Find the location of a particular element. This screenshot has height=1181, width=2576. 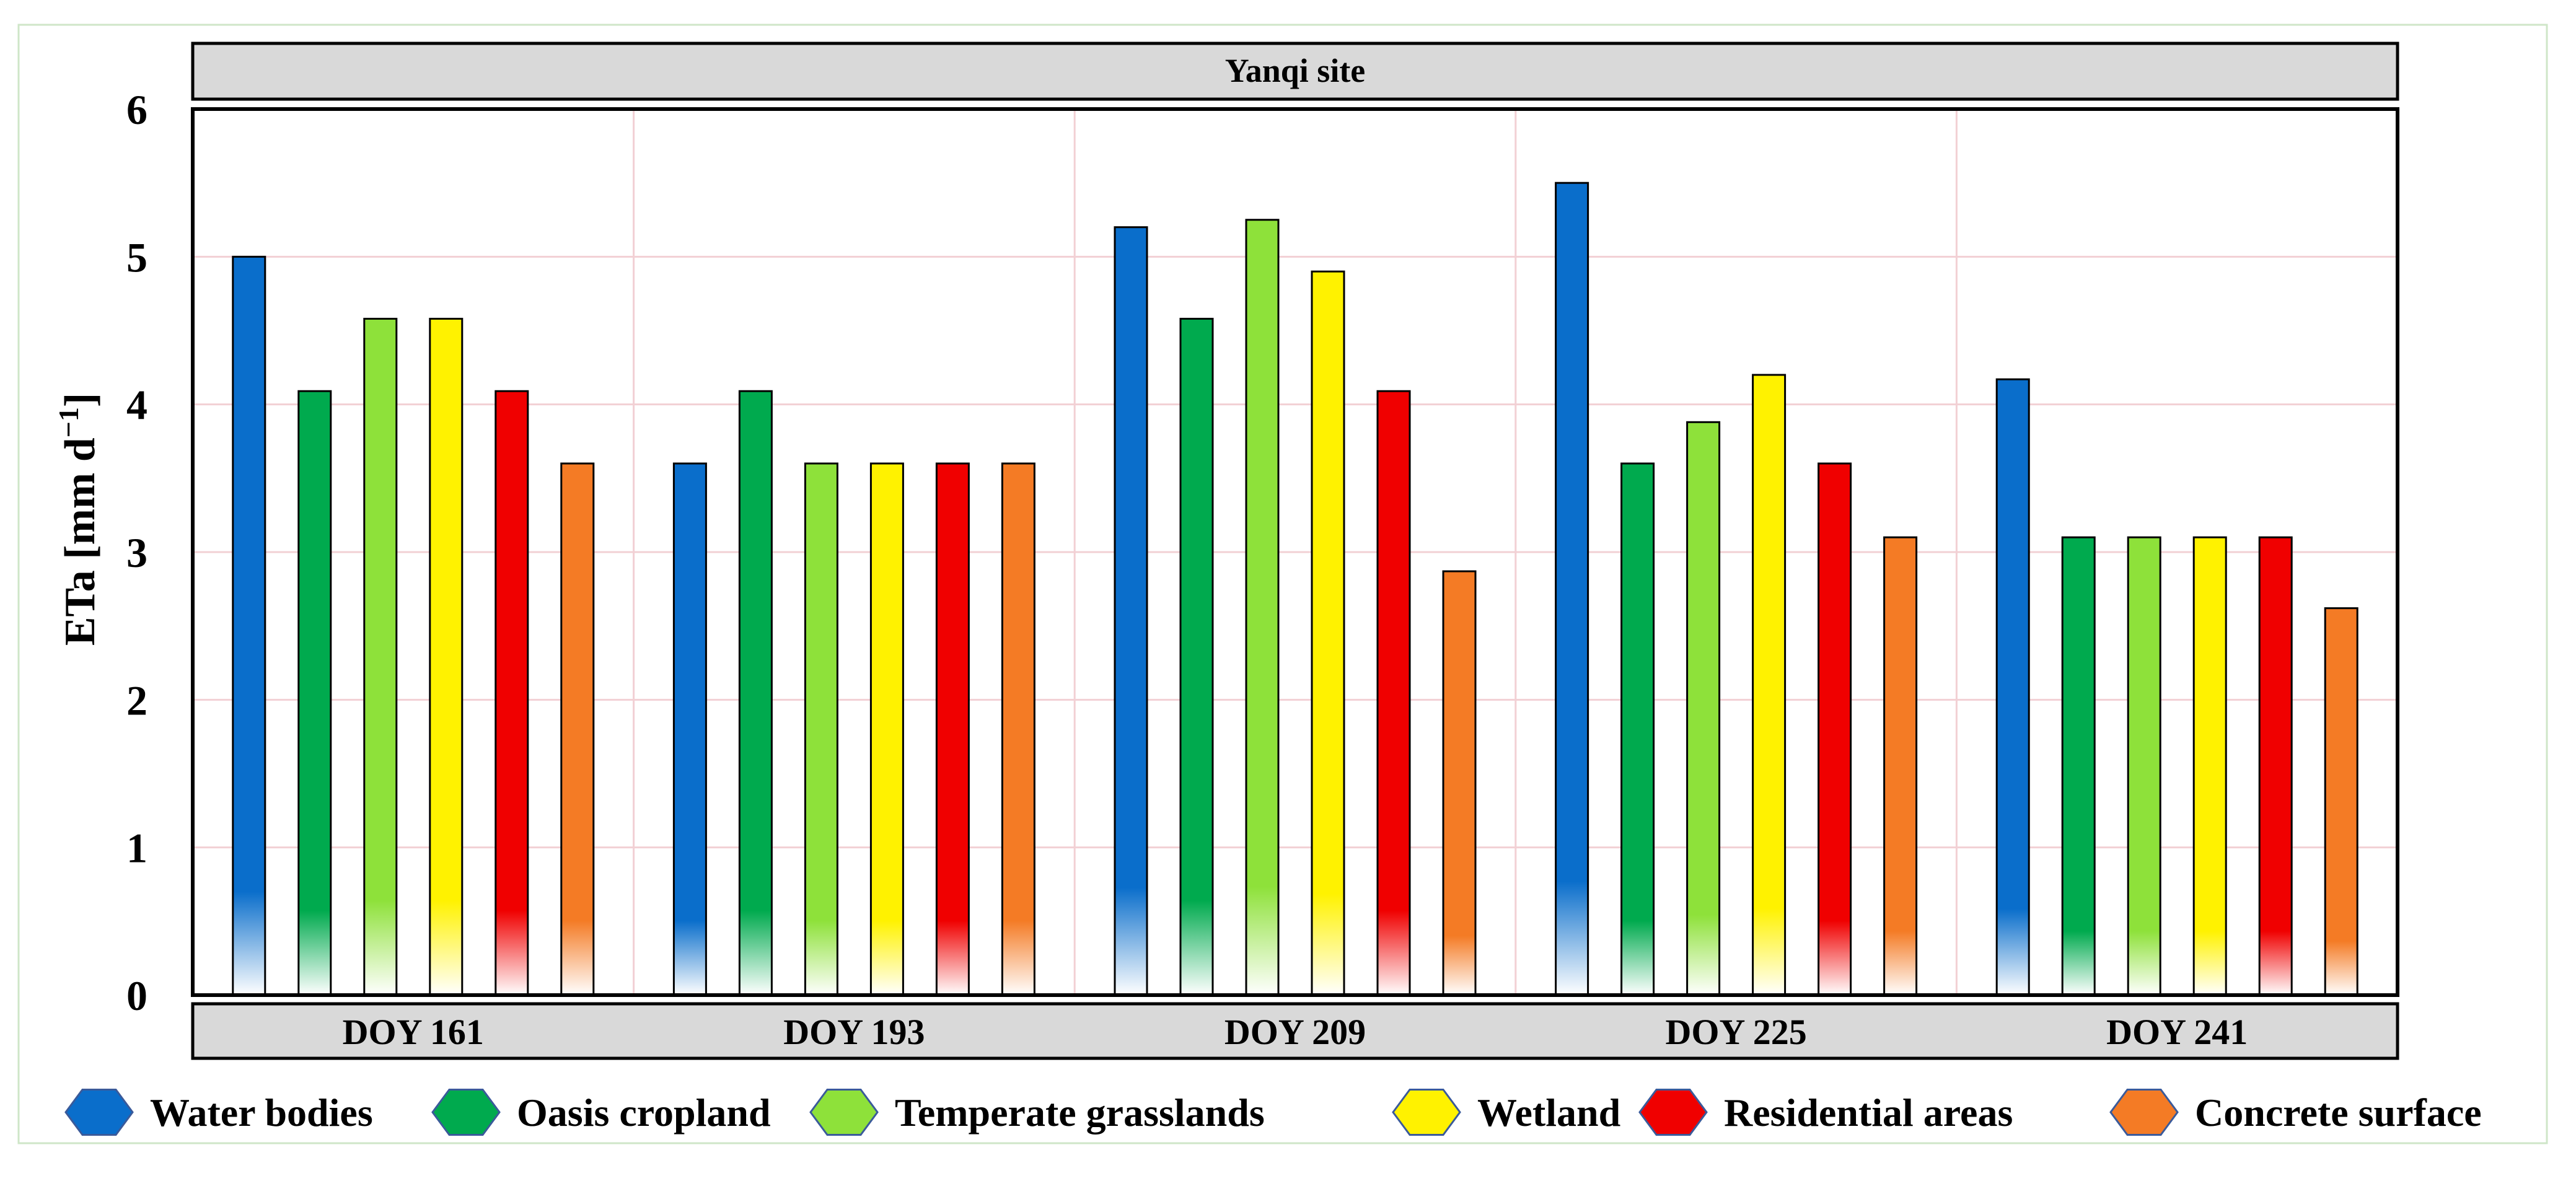

y-tick-label: 4 is located at coordinates (136, 405).